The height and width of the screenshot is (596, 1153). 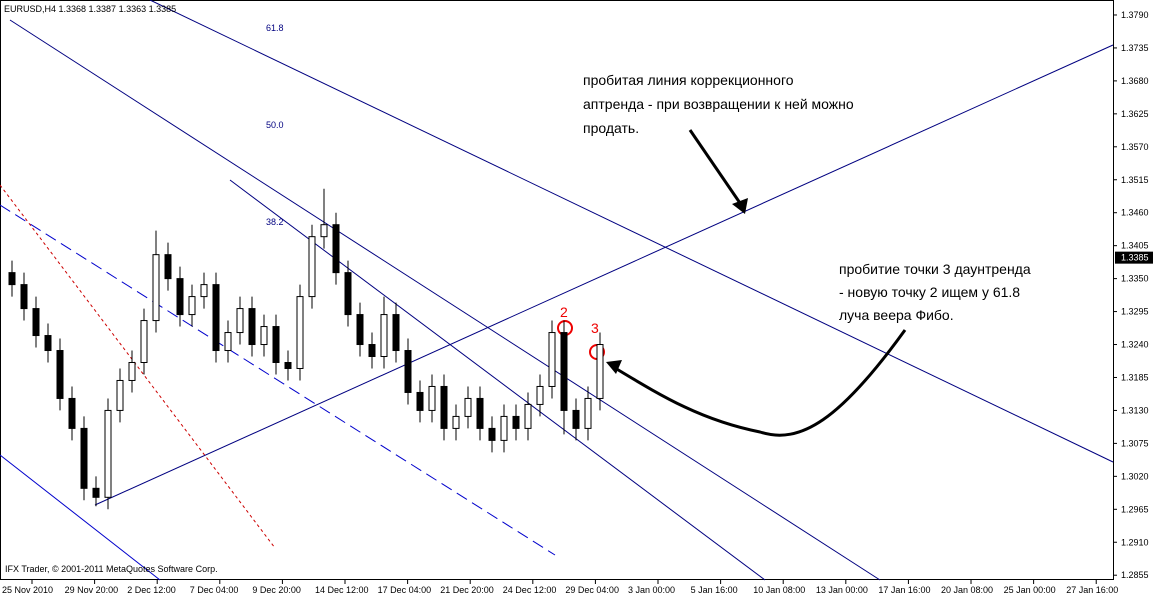 I want to click on note-line: - новую точку 2 ищем у 61.8, so click(x=929, y=292).